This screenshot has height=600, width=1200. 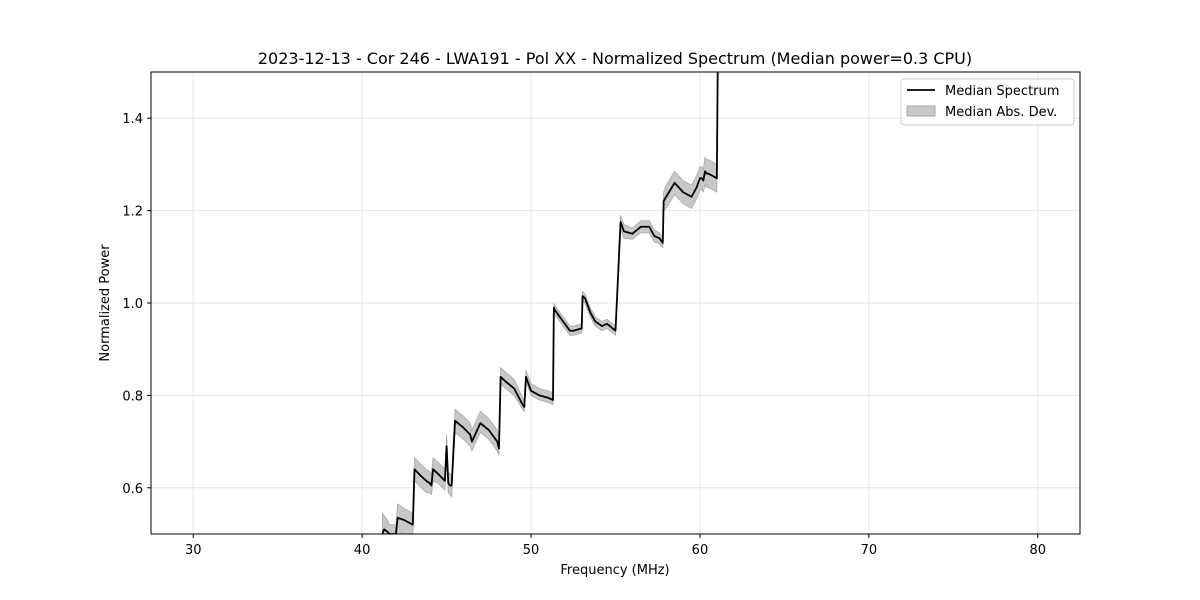 I want to click on x-tick-label: 60, so click(x=700, y=550).